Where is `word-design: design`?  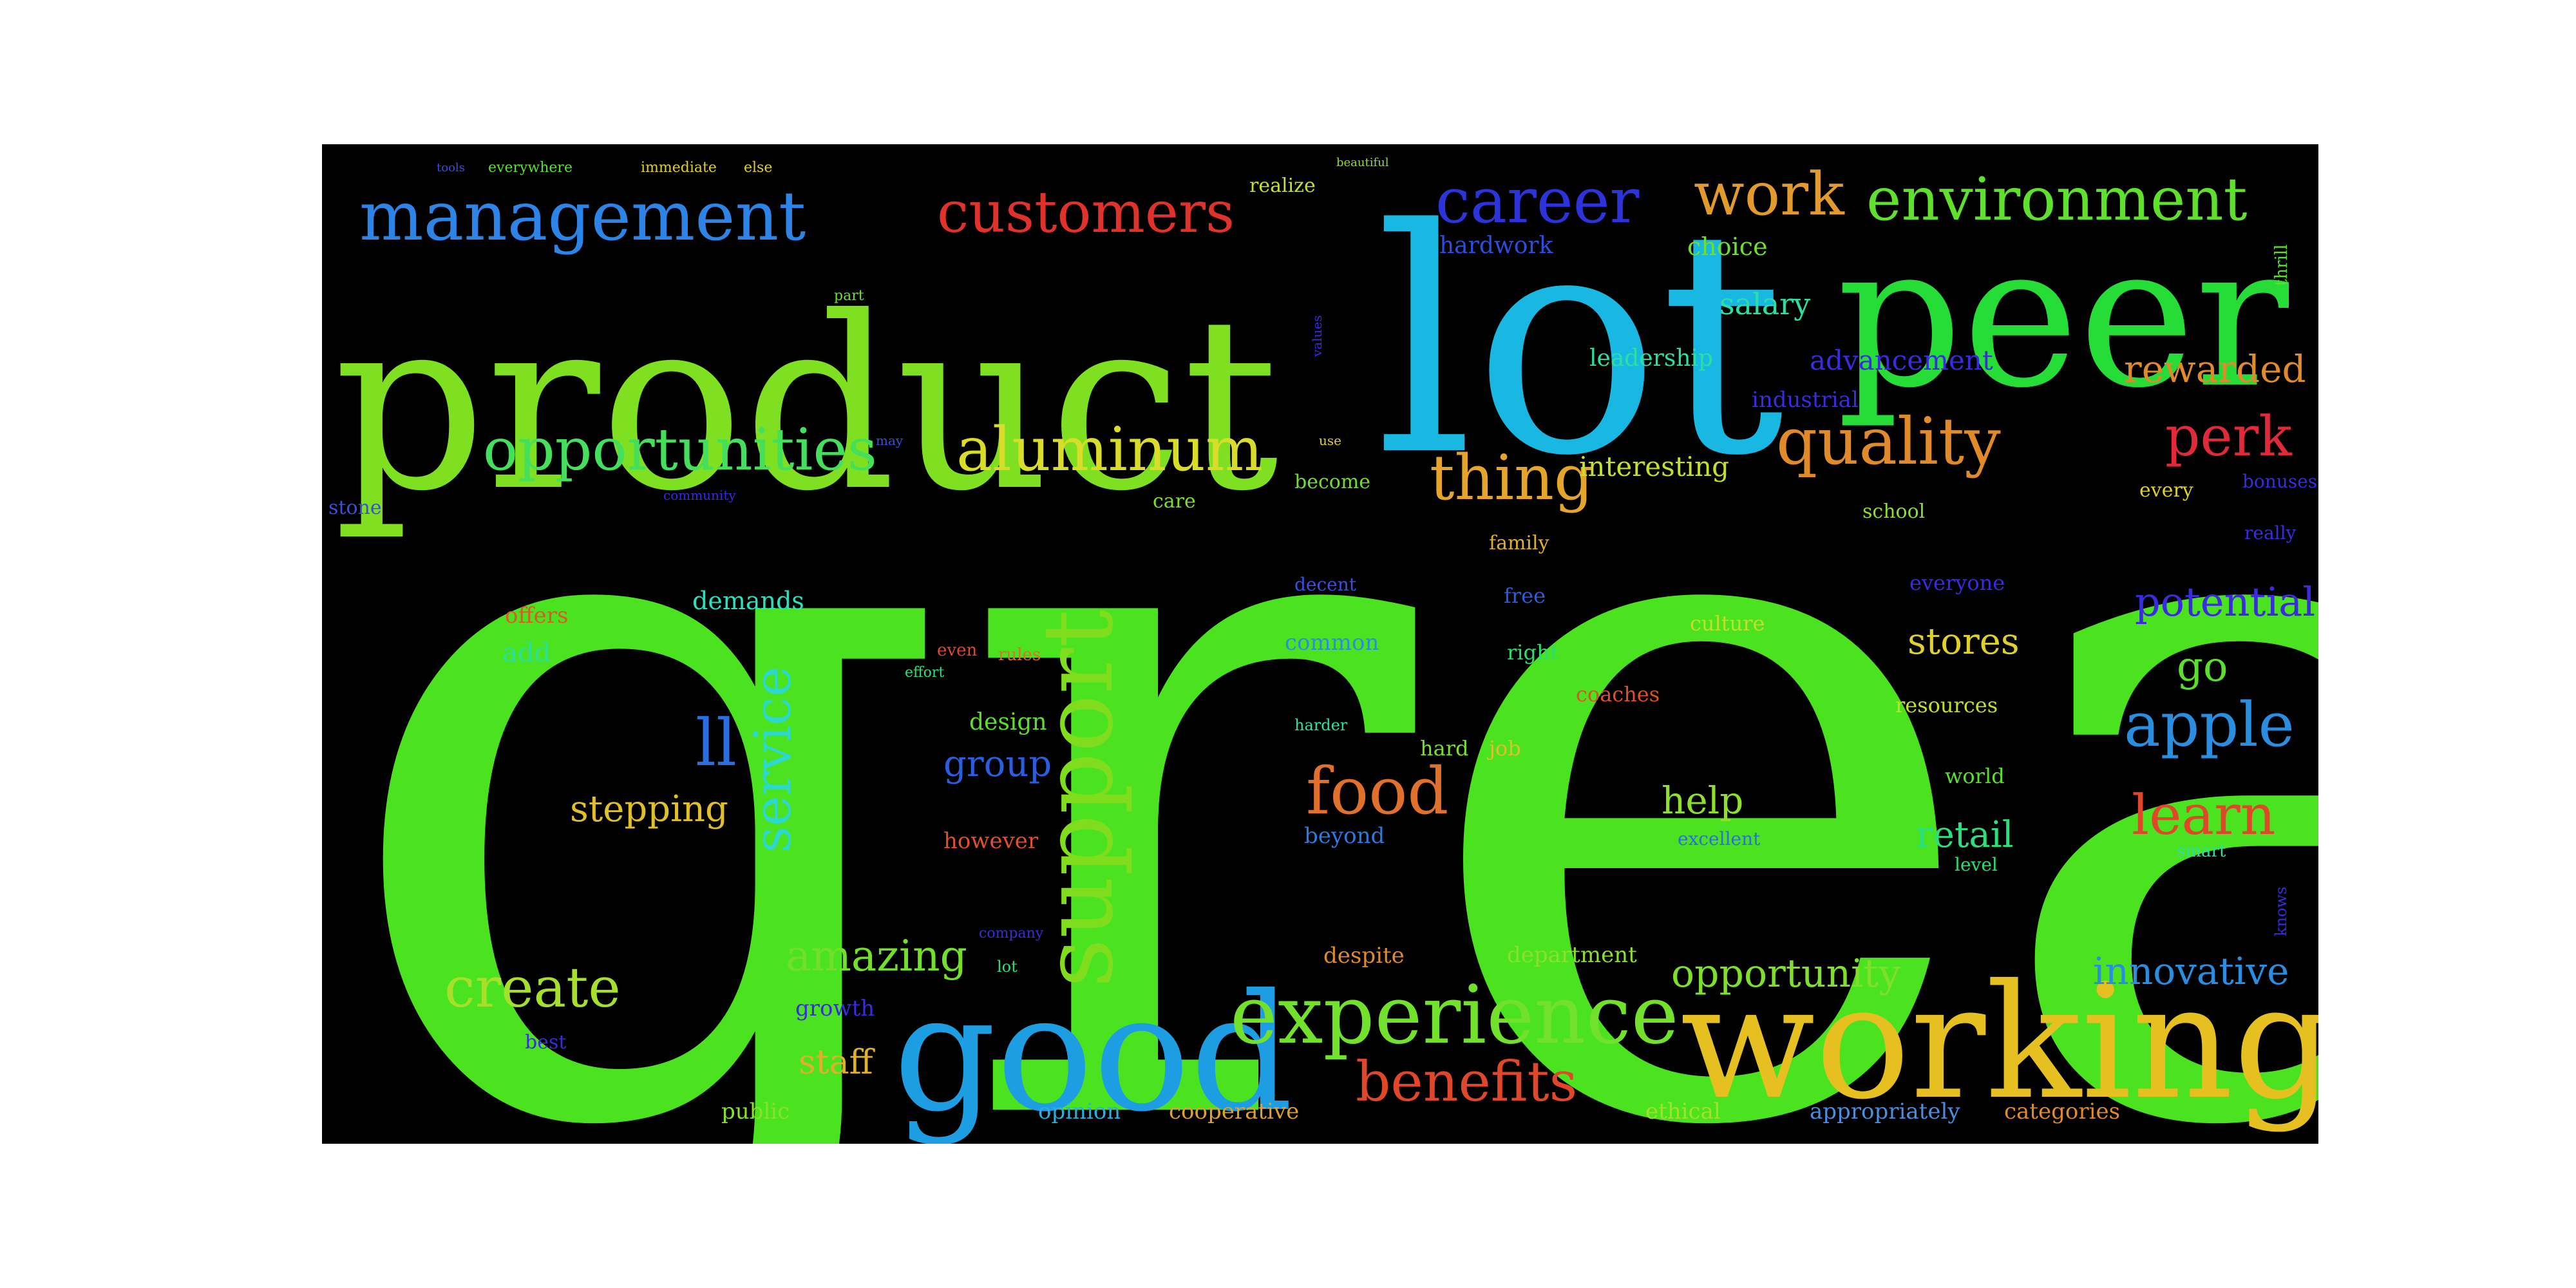
word-design: design is located at coordinates (1008, 722).